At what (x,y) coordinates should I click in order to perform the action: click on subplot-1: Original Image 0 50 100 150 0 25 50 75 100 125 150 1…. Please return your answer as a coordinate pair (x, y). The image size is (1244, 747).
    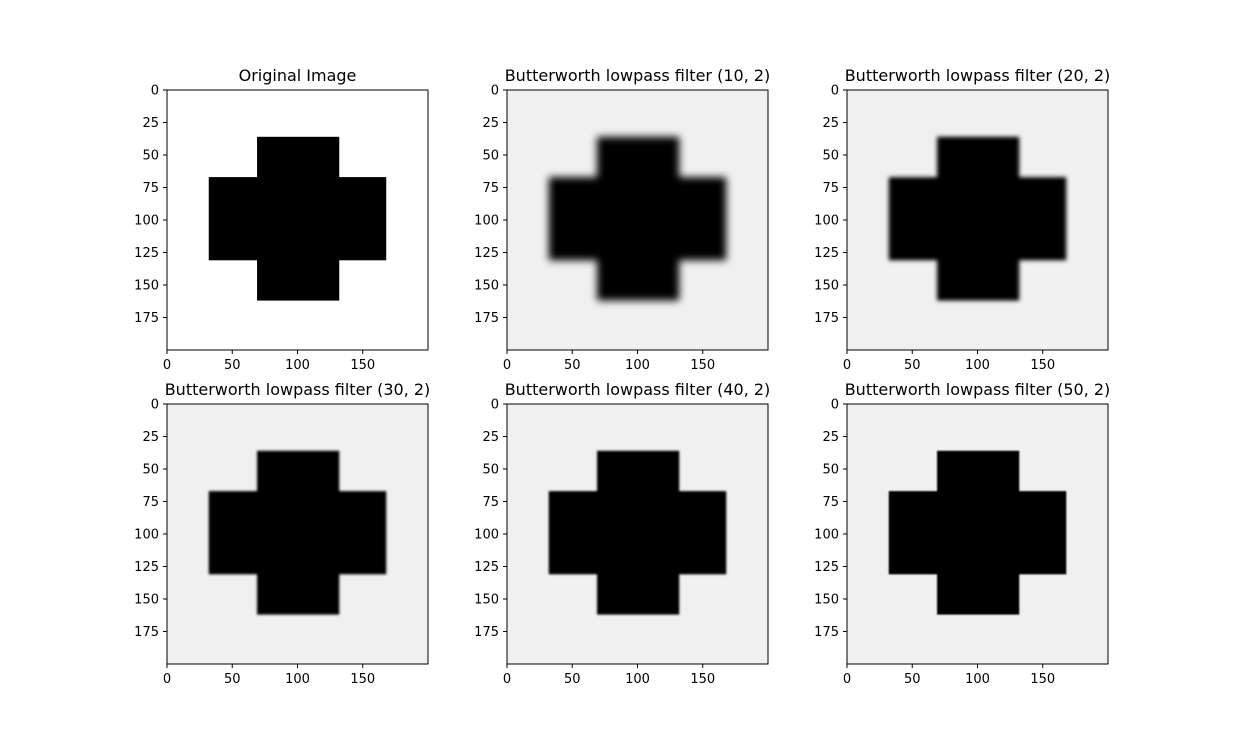
    Looking at the image, I should click on (281, 219).